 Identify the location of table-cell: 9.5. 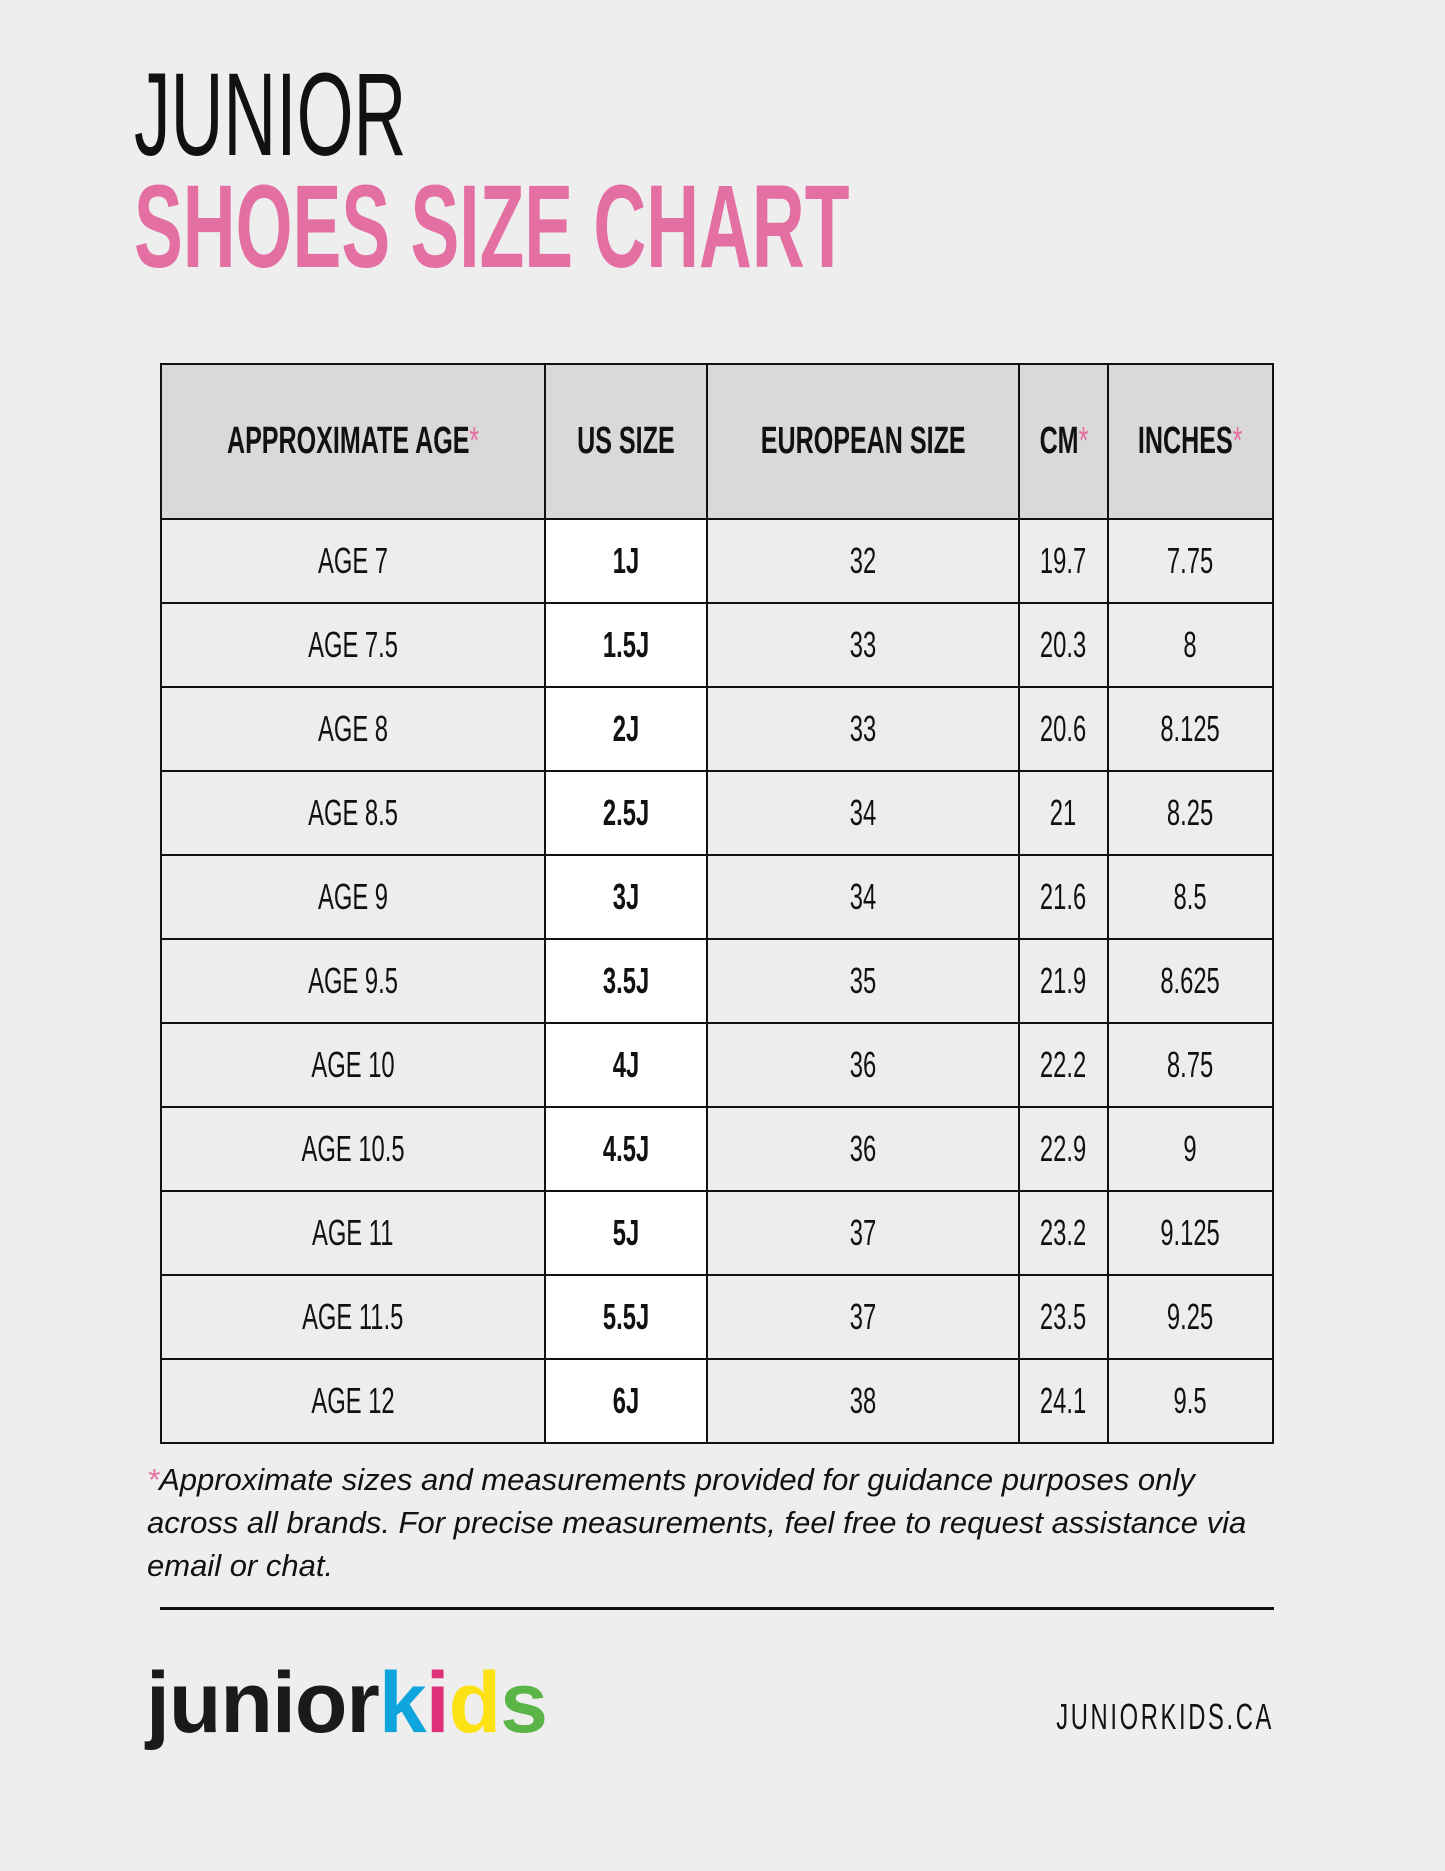
(1190, 1401).